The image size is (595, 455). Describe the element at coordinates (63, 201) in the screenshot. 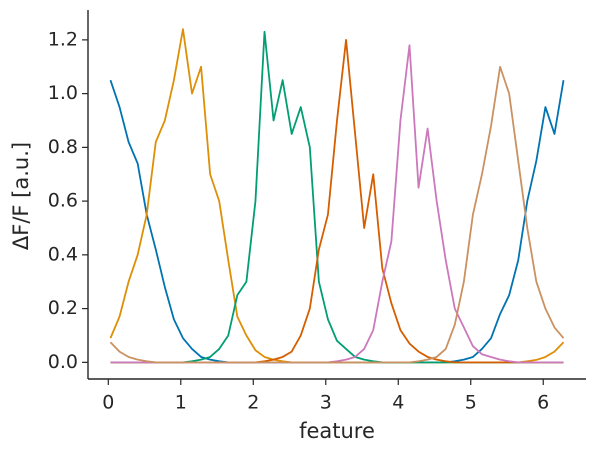

I see `y-tick-label: 0.6` at that location.